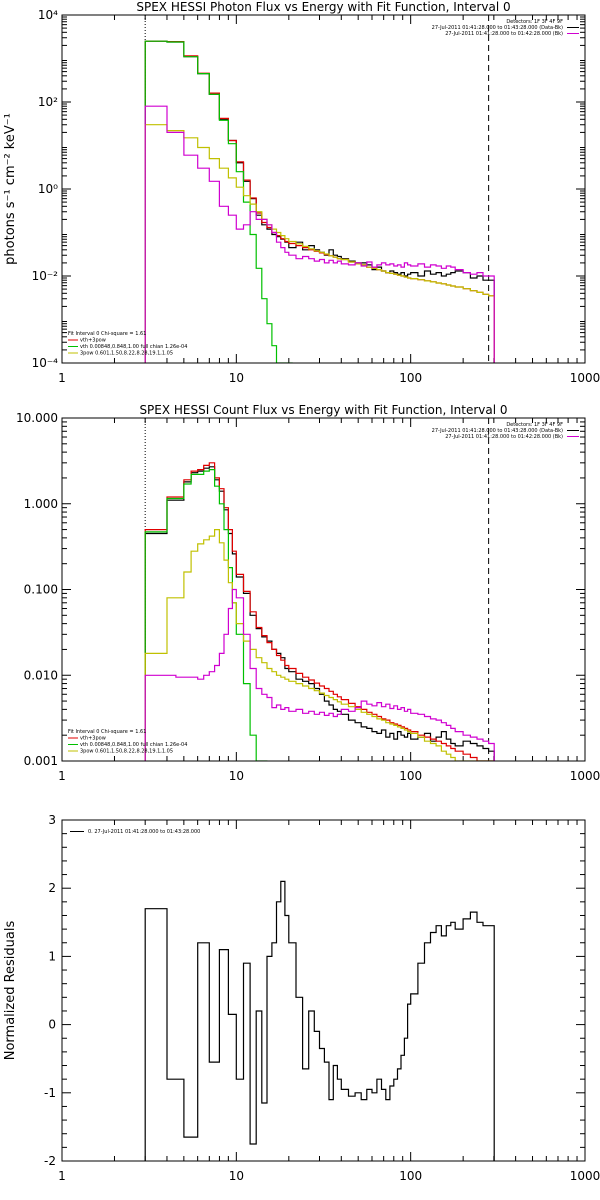 Image resolution: width=600 pixels, height=1200 pixels. Describe the element at coordinates (41, 761) in the screenshot. I see `y-tick-label: 0.001` at that location.